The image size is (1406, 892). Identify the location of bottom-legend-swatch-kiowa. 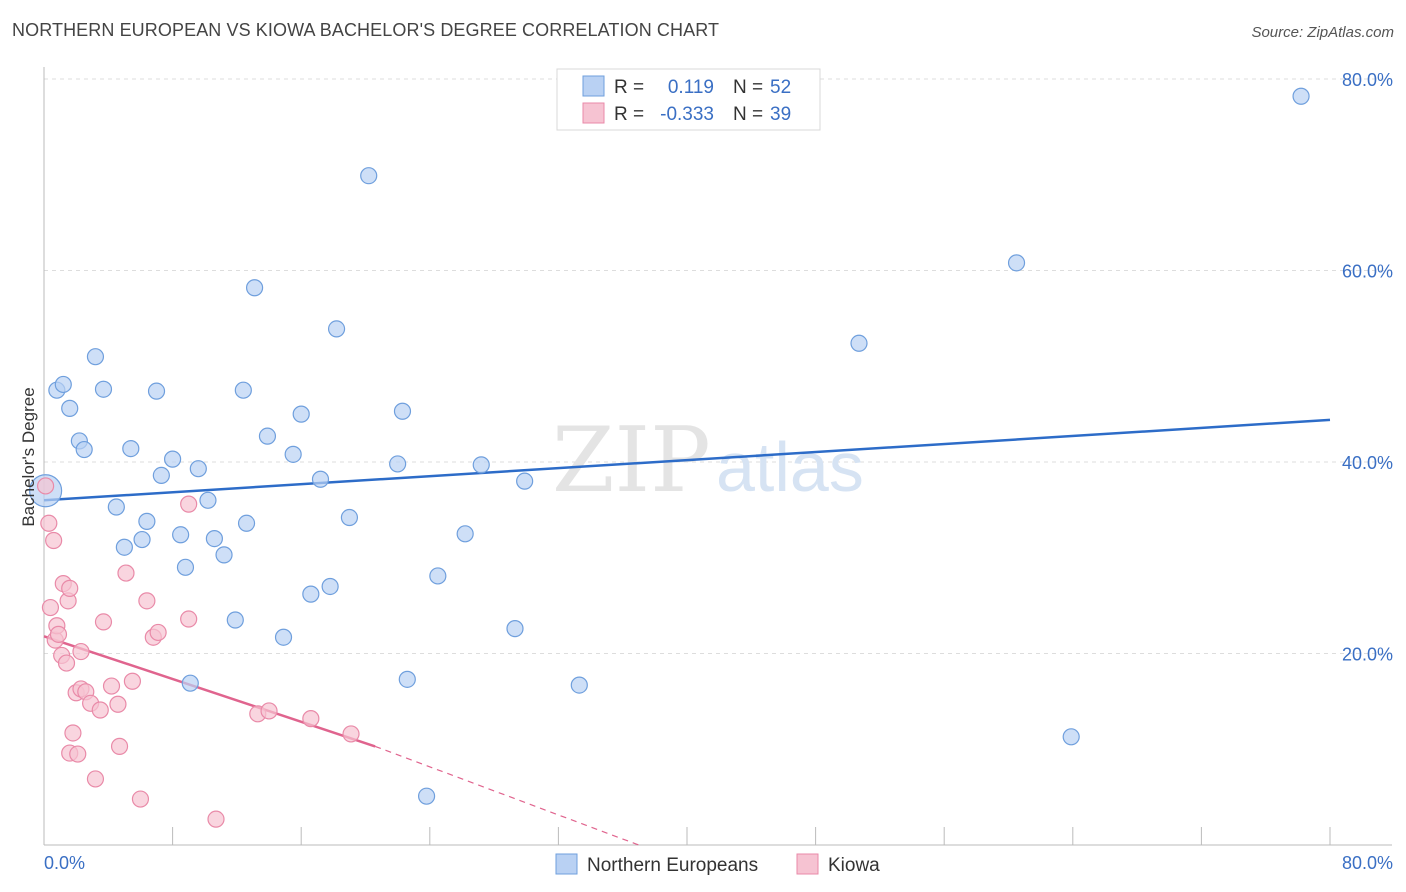
(807, 864).